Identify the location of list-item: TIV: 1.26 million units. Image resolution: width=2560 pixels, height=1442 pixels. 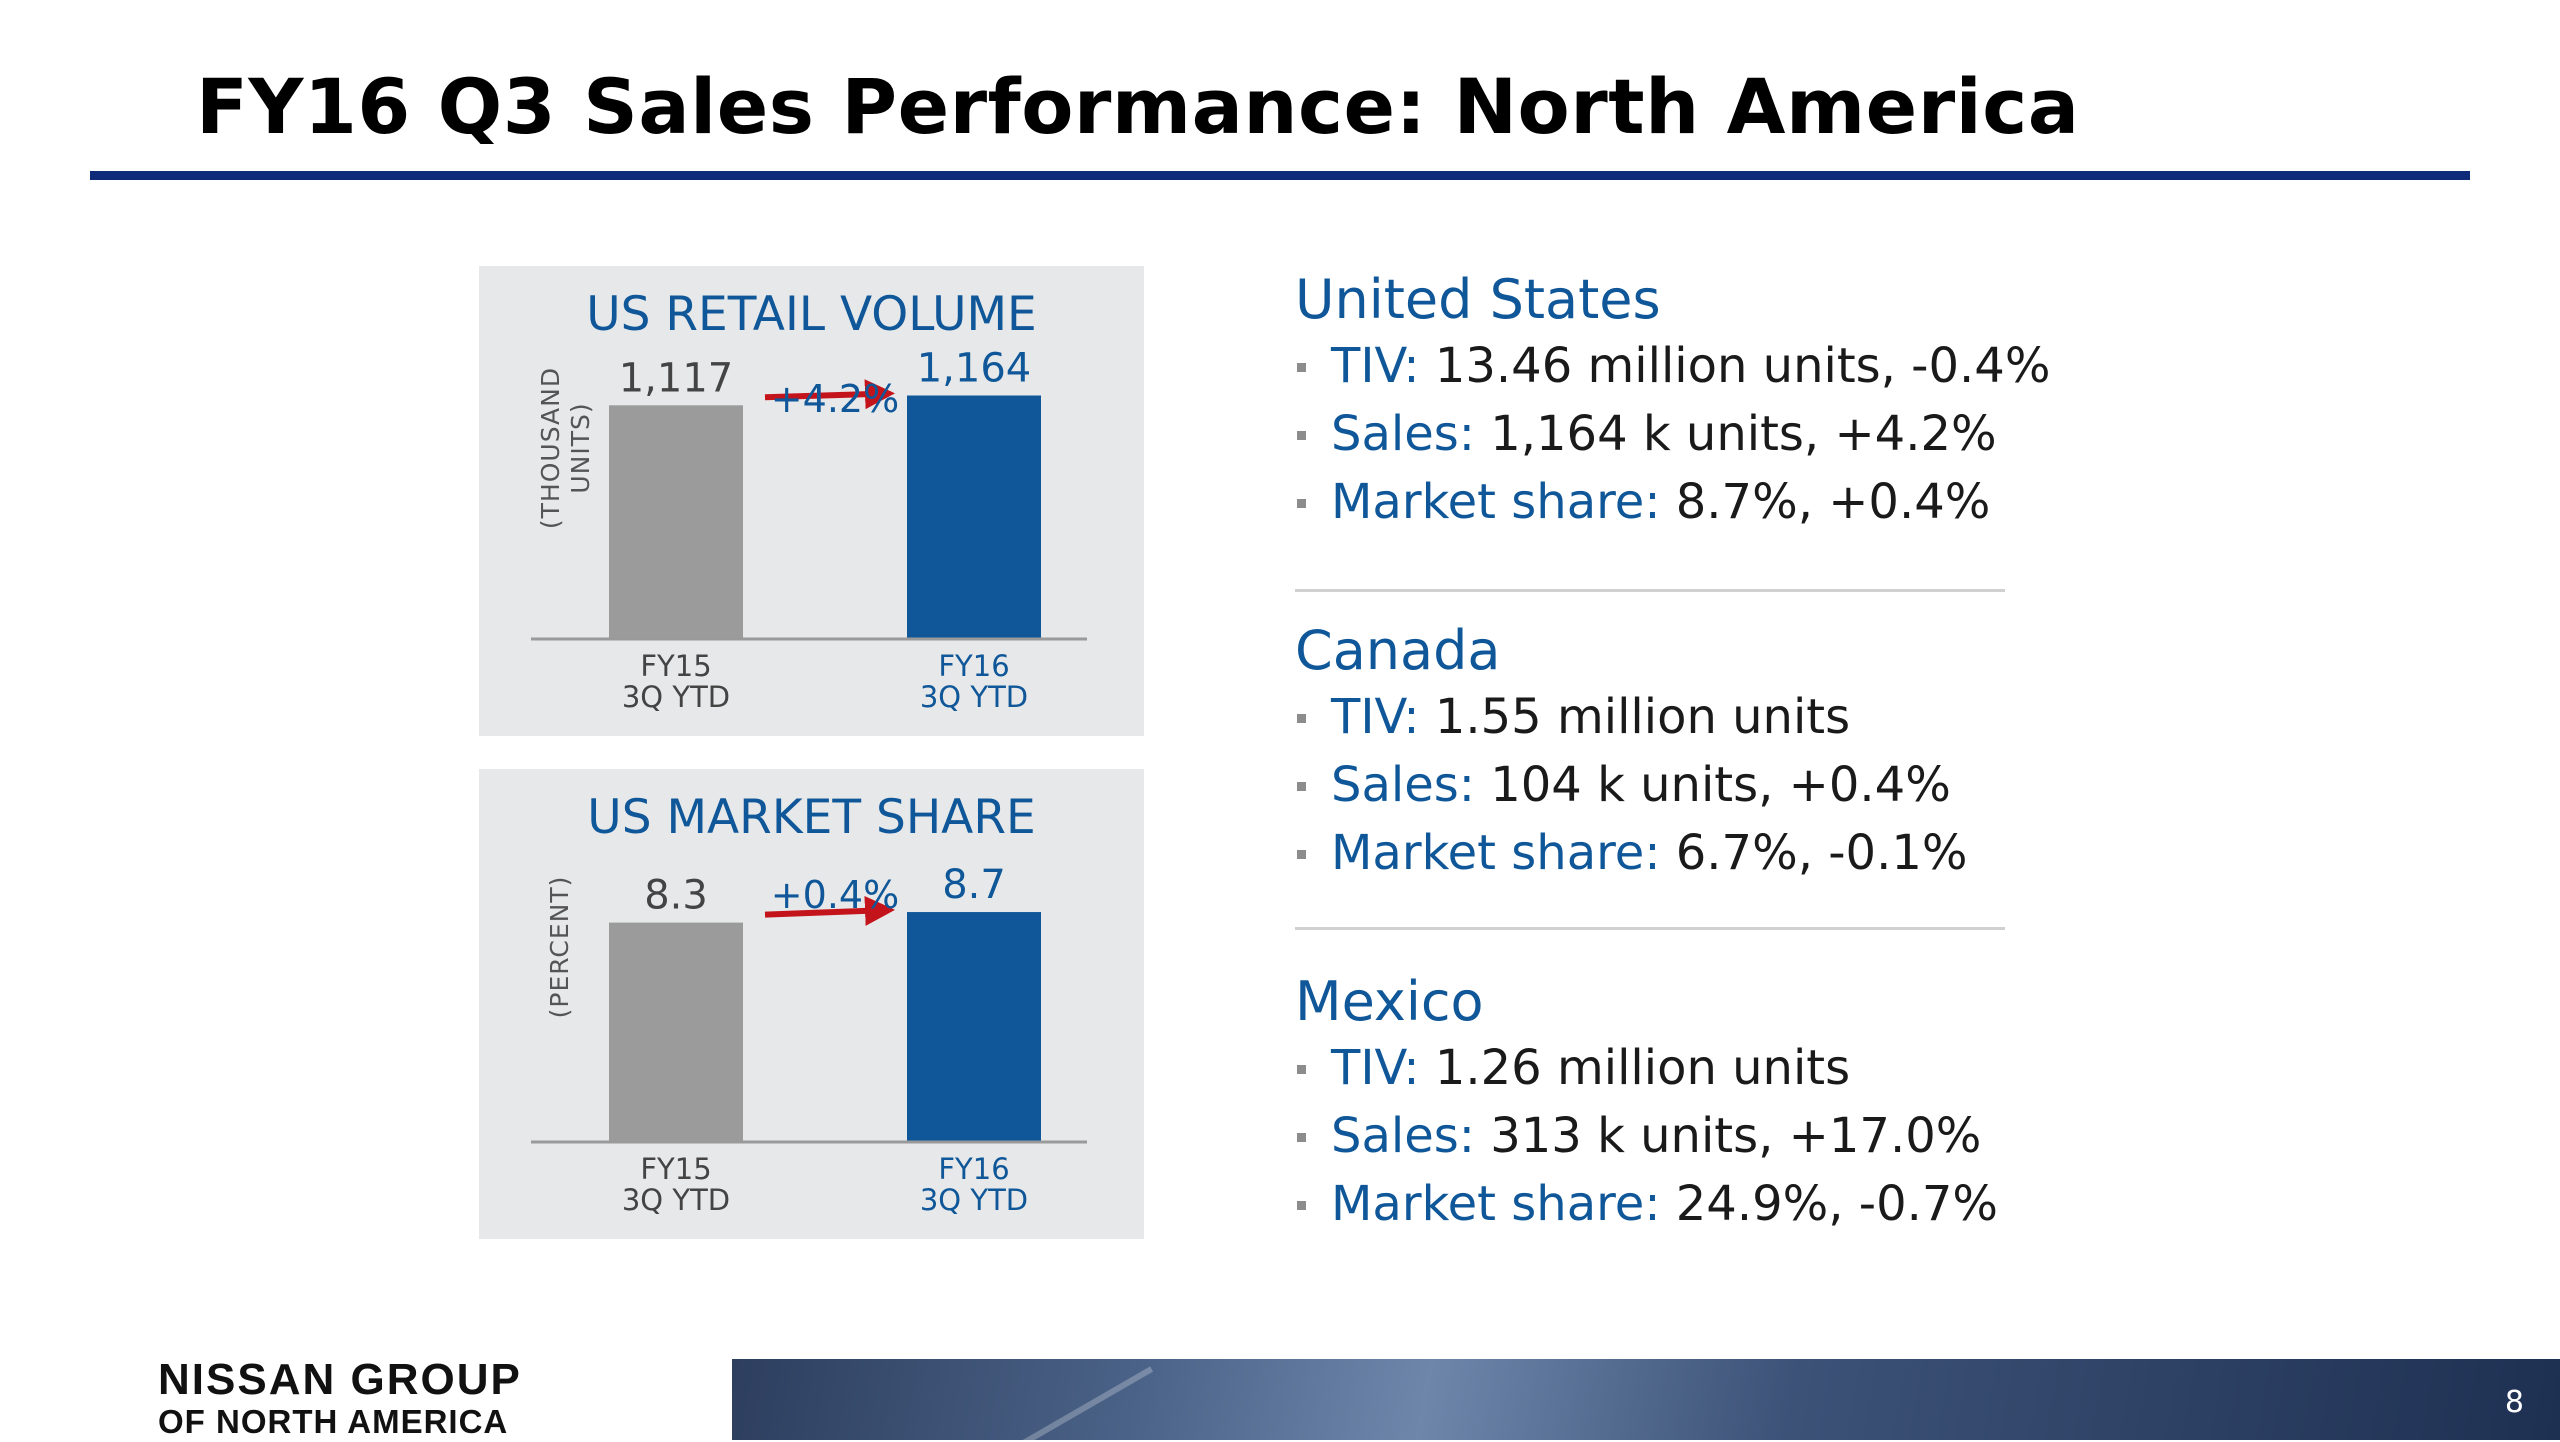
(1646, 1068).